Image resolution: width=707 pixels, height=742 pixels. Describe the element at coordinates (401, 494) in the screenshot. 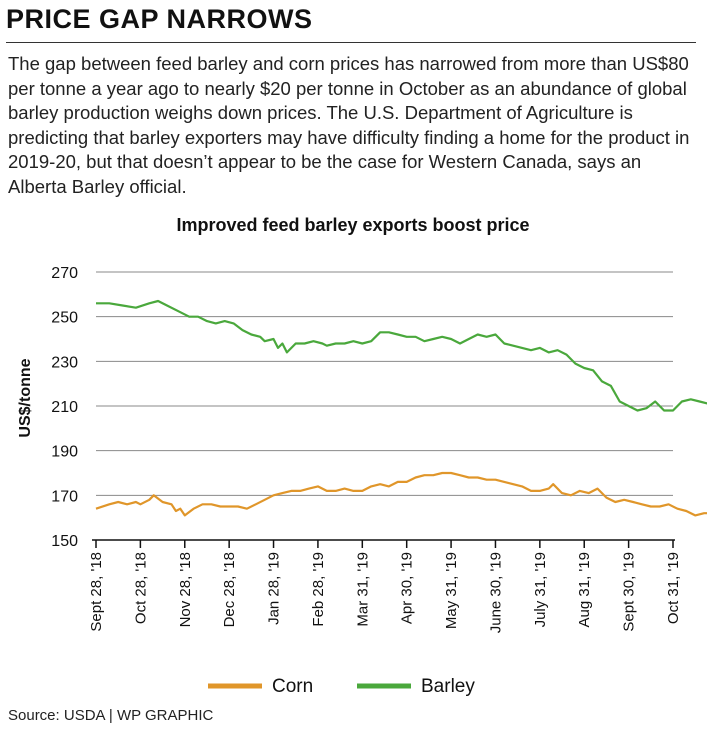

I see `series-line-corn` at that location.